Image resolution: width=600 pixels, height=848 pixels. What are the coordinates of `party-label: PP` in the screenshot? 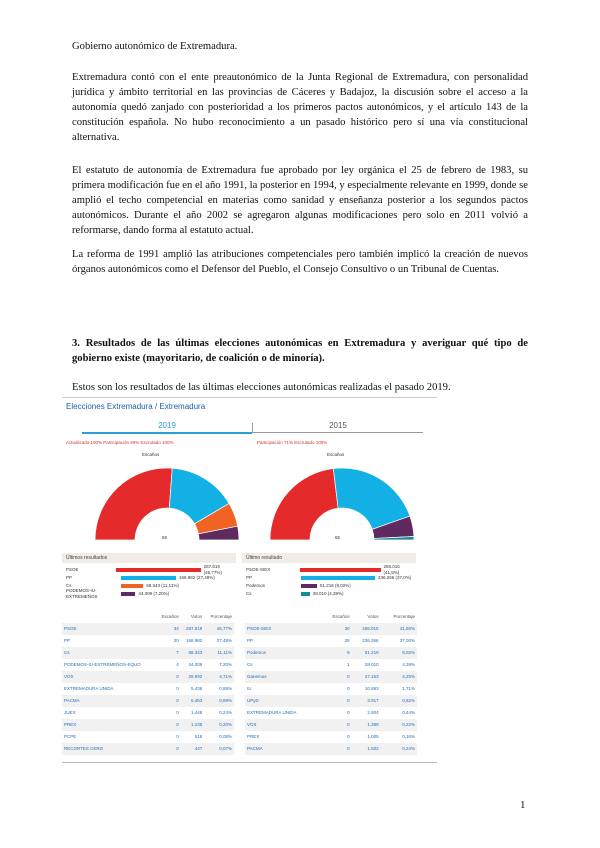 It's located at (249, 577).